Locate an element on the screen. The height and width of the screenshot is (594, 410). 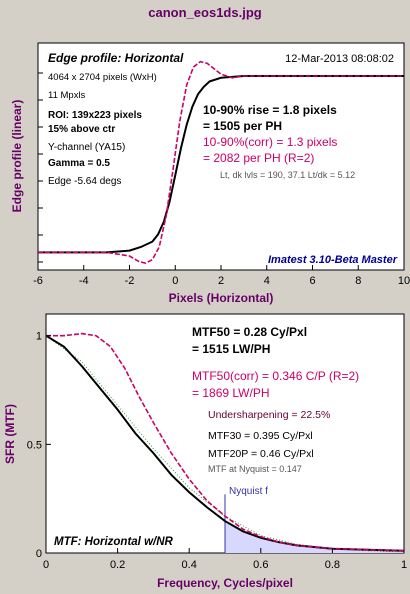
mtf-y-axis-label: SFR (MTF) is located at coordinates (10, 434).